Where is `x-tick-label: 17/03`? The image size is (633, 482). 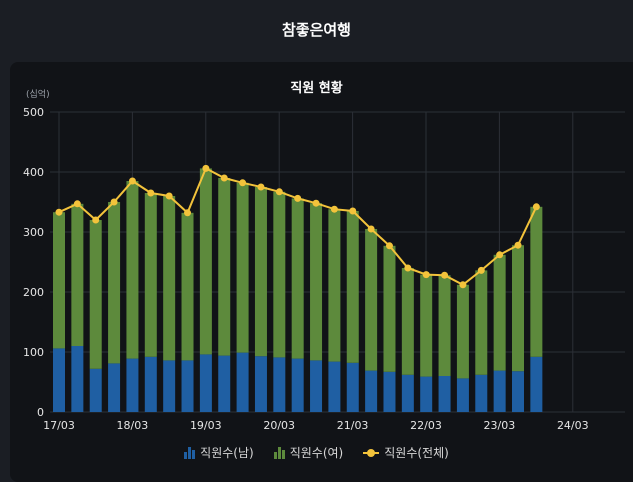
x-tick-label: 17/03 is located at coordinates (59, 425).